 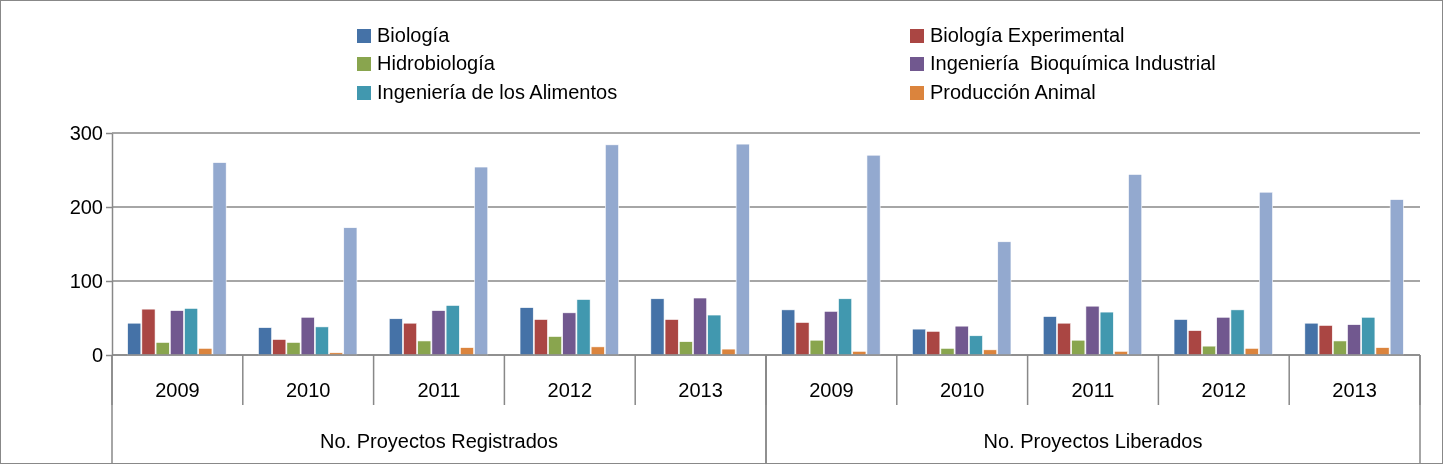 What do you see at coordinates (86, 132) in the screenshot?
I see `y-tick-label: 300` at bounding box center [86, 132].